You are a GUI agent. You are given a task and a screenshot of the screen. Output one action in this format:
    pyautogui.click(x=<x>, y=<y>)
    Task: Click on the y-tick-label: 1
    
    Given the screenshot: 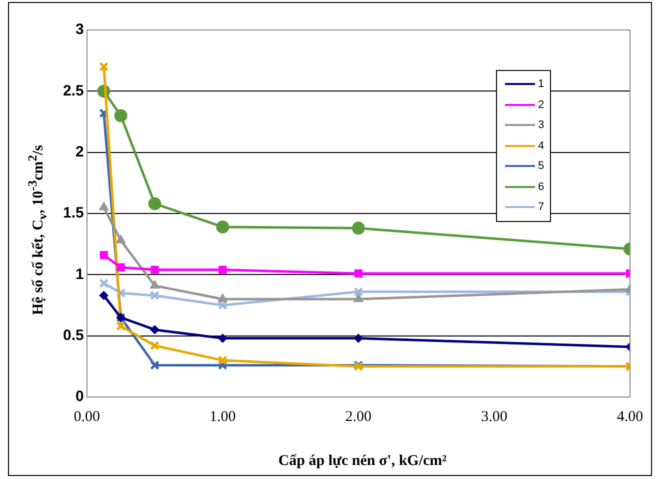 What is the action you would take?
    pyautogui.click(x=80, y=274)
    